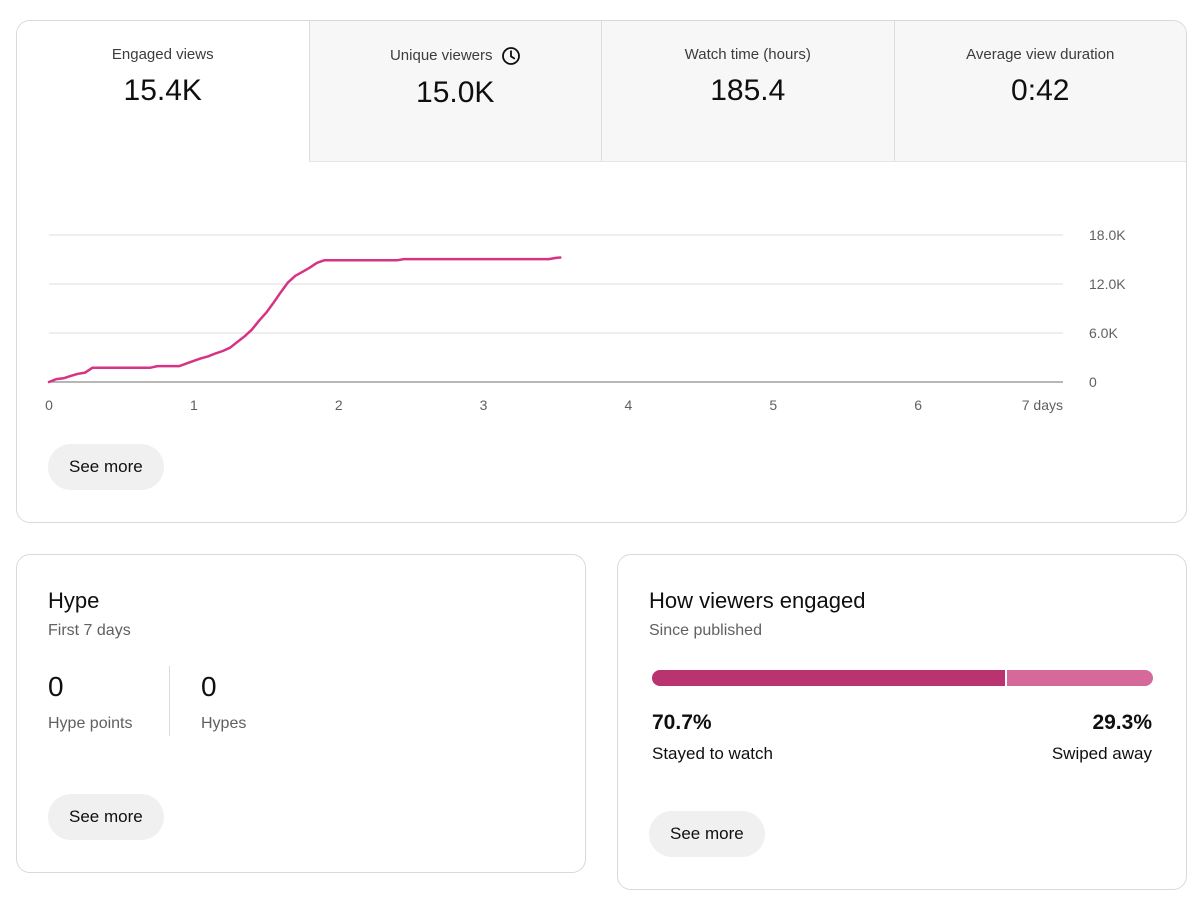 This screenshot has width=1200, height=897. I want to click on y-tick-label: 18.0K, so click(1107, 235).